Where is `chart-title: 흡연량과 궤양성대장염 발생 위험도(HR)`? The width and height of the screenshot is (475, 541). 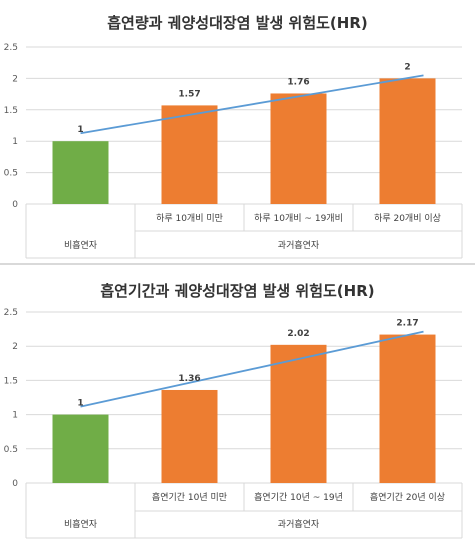
chart-title: 흡연량과 궤양성대장염 발생 위험도(HR) is located at coordinates (237, 23).